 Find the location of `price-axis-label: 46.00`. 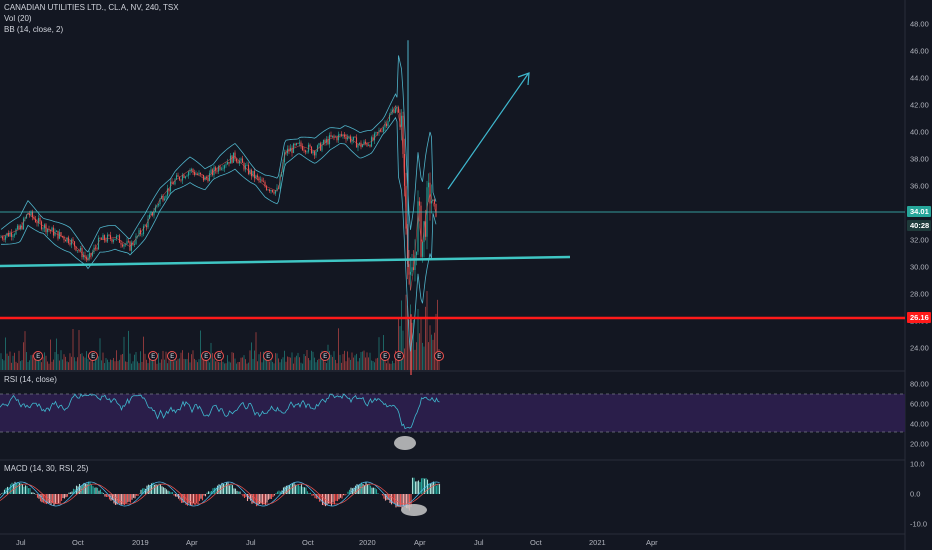

price-axis-label: 46.00 is located at coordinates (919, 51).